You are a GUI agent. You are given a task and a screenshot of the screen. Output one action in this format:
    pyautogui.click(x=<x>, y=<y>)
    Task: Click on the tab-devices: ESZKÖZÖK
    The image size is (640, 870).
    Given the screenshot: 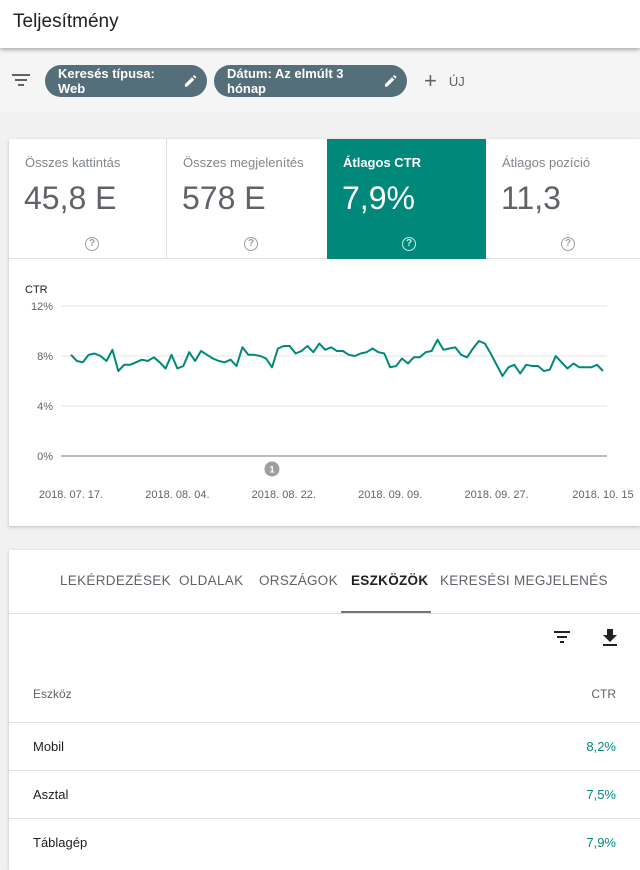 What is the action you would take?
    pyautogui.click(x=390, y=580)
    